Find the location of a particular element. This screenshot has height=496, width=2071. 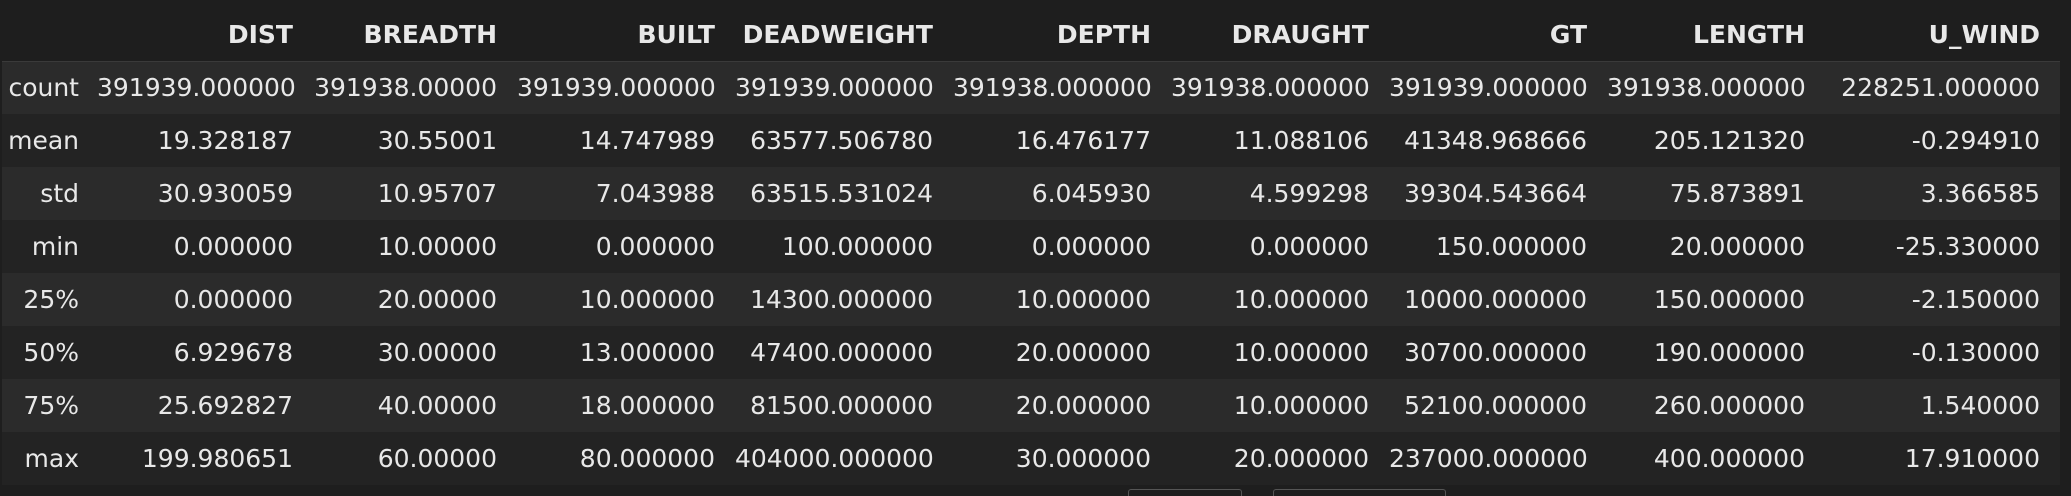

row-label: 25% is located at coordinates (49, 299).